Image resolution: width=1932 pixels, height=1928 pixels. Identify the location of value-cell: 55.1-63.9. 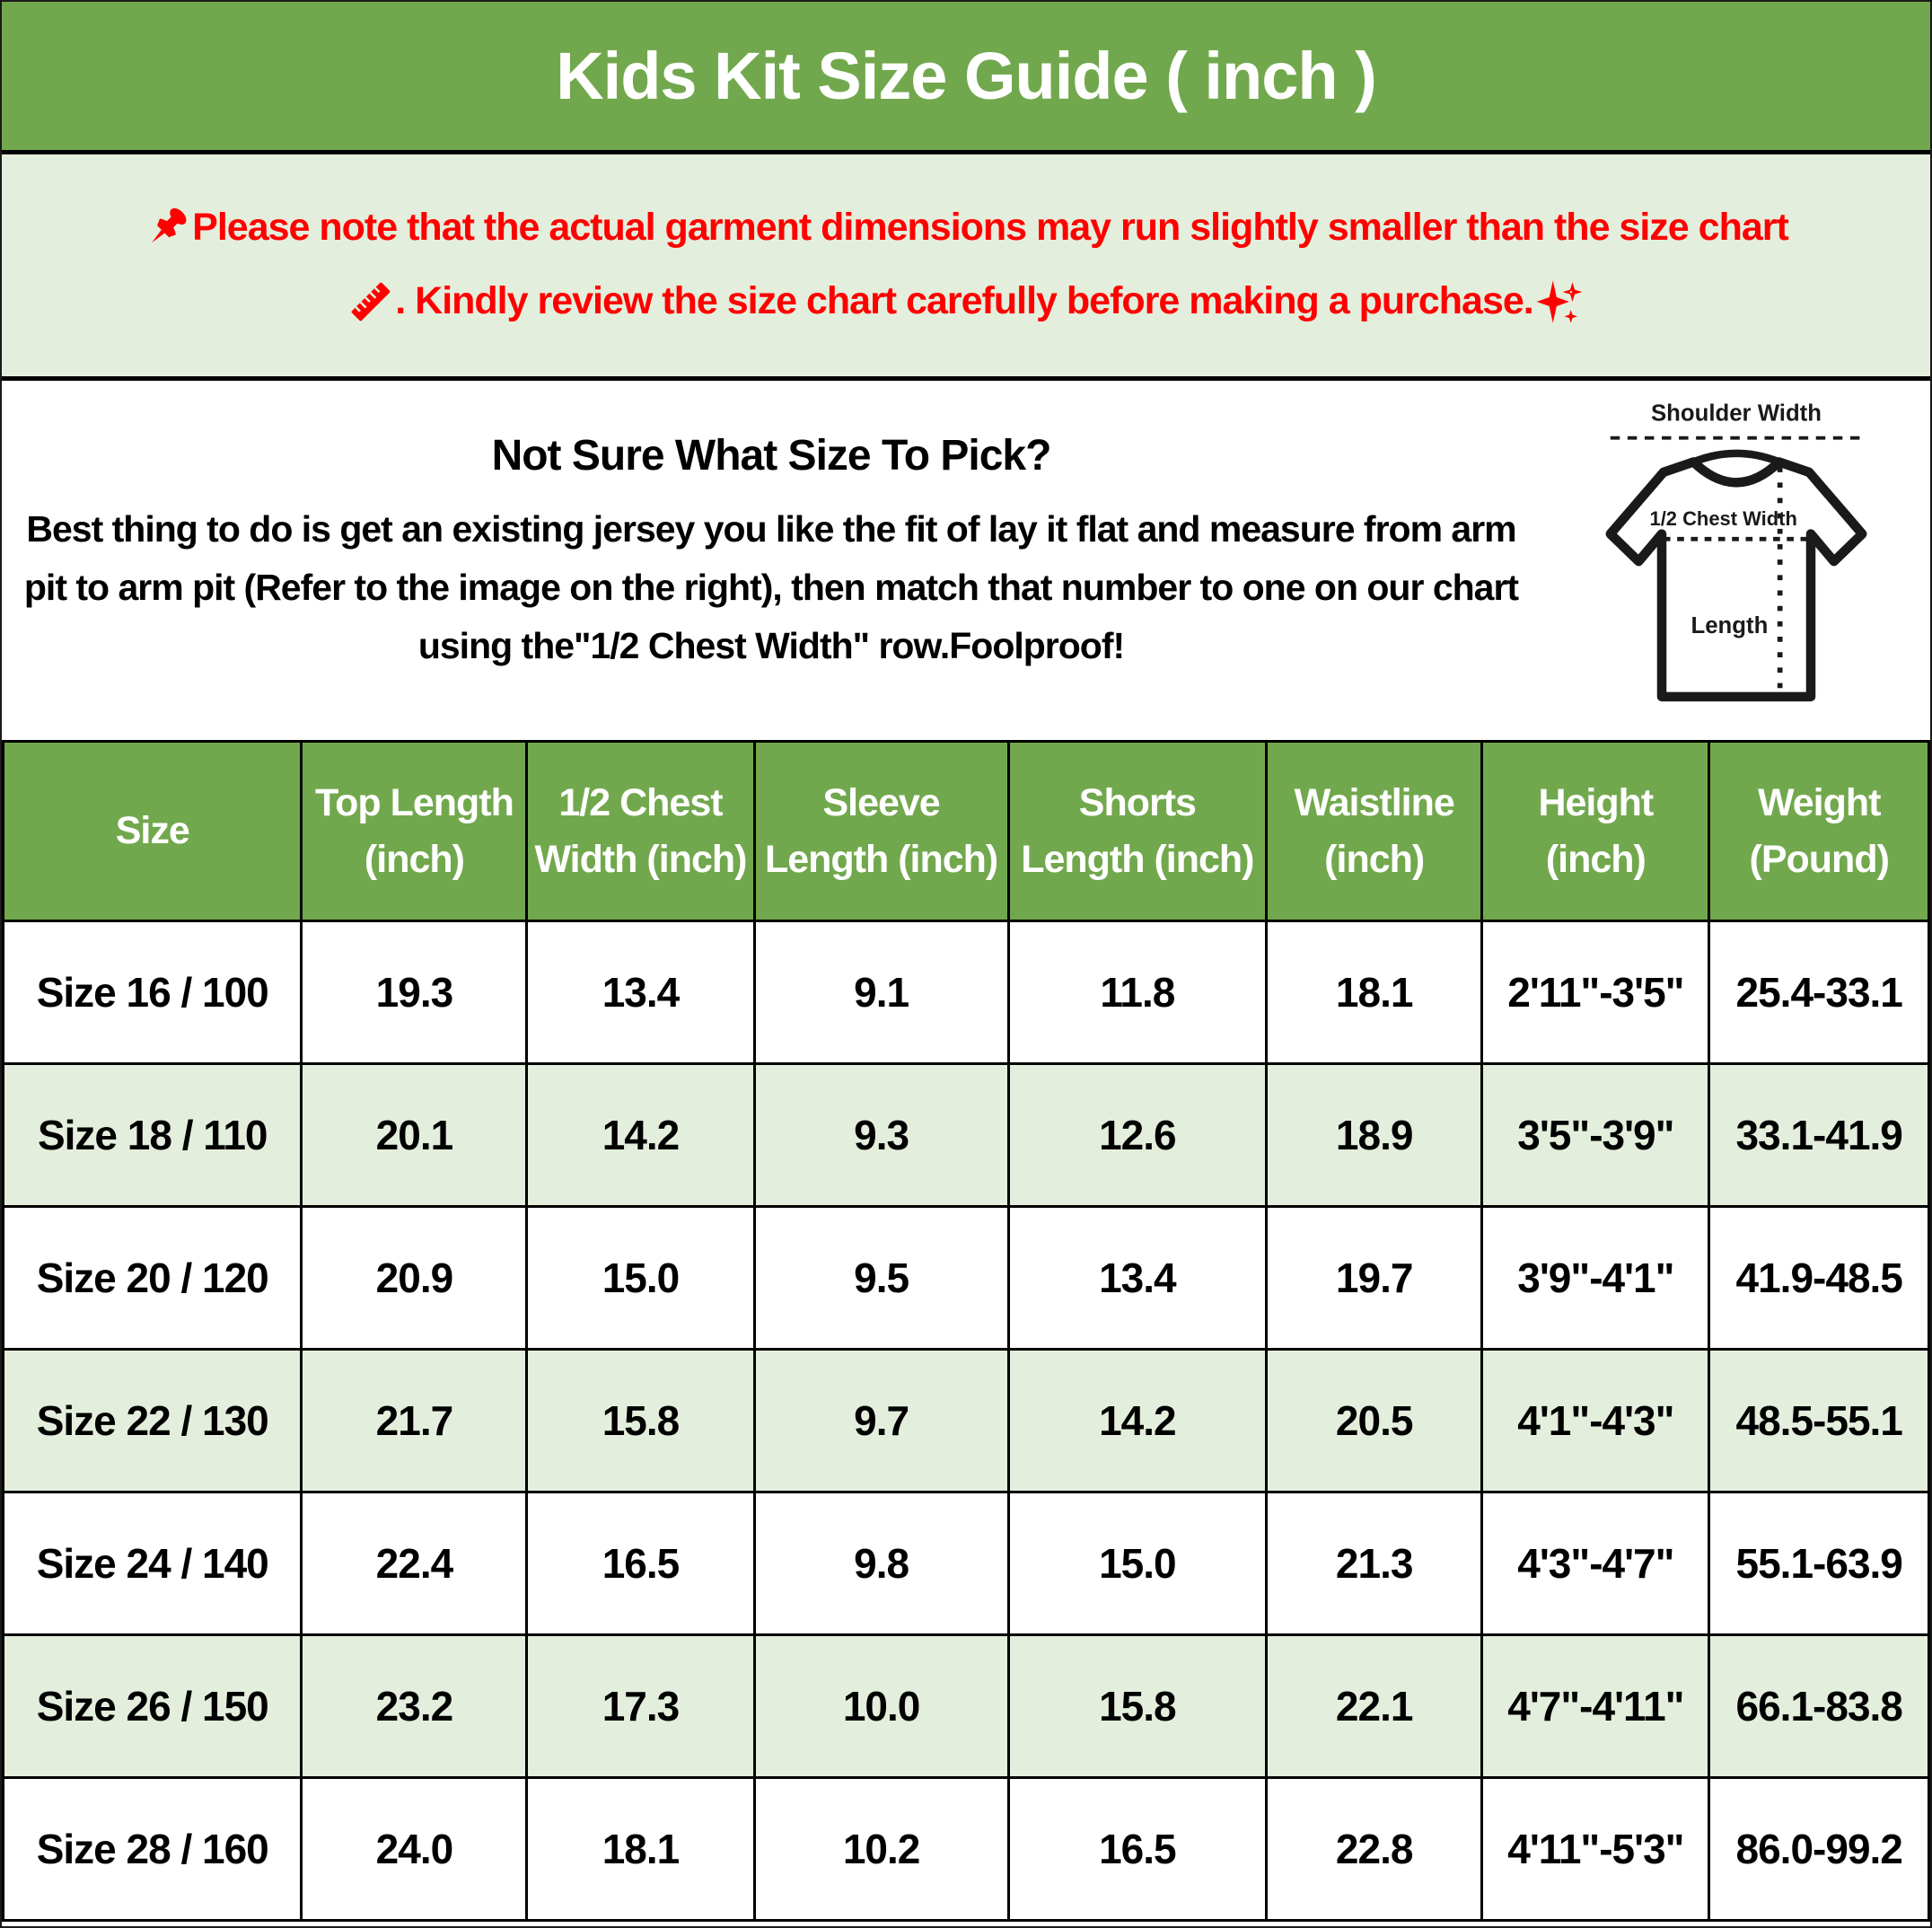
(1819, 1563).